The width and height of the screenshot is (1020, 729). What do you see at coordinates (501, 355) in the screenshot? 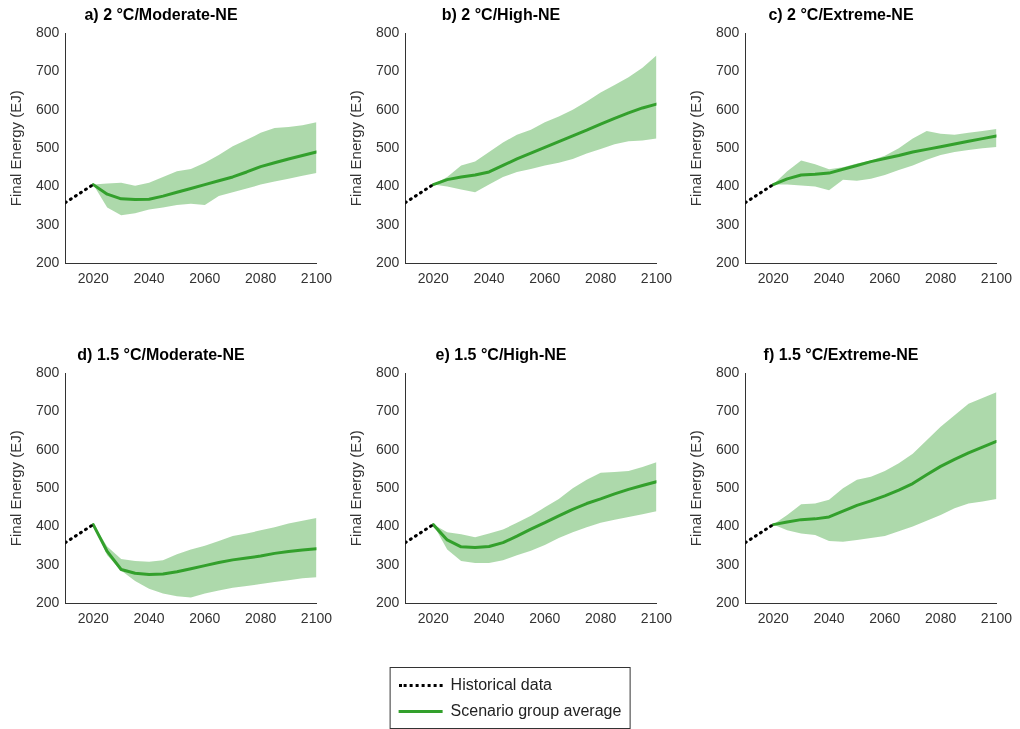
I see `chart-title: e) 1.5 °C/High-NE` at bounding box center [501, 355].